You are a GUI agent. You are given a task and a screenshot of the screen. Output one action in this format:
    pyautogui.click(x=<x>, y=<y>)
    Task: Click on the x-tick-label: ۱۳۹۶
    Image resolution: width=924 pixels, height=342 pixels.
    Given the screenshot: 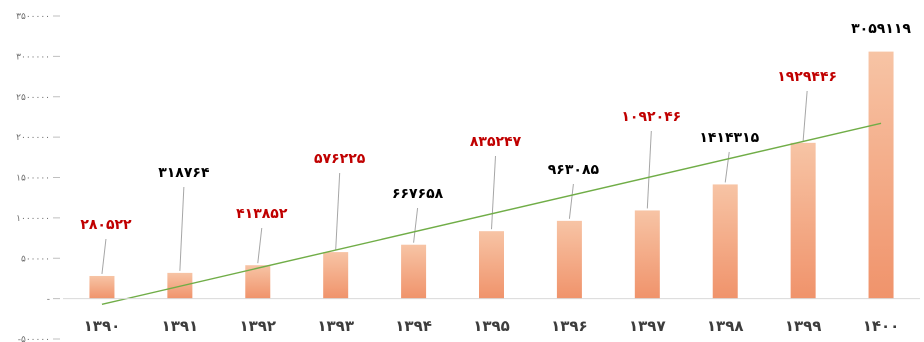 What is the action you would take?
    pyautogui.click(x=569, y=326)
    